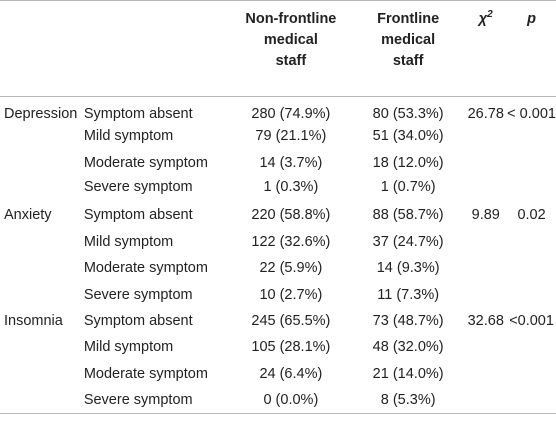 The image size is (556, 423). Describe the element at coordinates (291, 19) in the screenshot. I see `header-nonfrontline-line-1: Non-frontline` at that location.